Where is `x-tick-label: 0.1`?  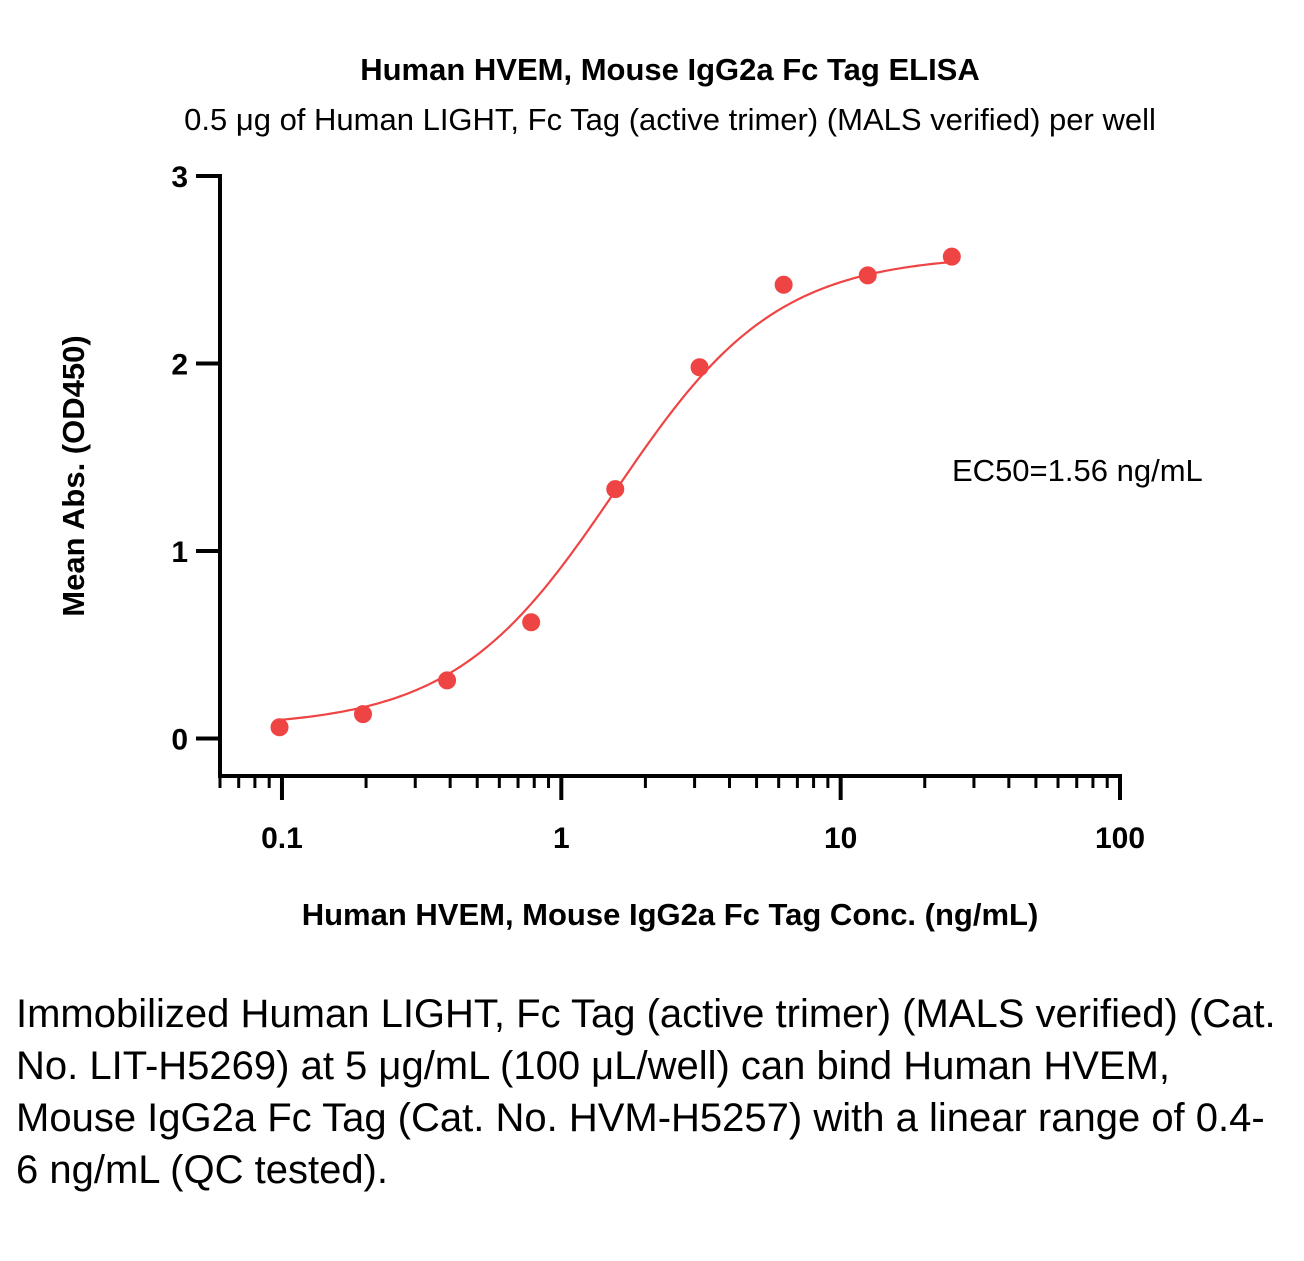
x-tick-label: 0.1 is located at coordinates (282, 838).